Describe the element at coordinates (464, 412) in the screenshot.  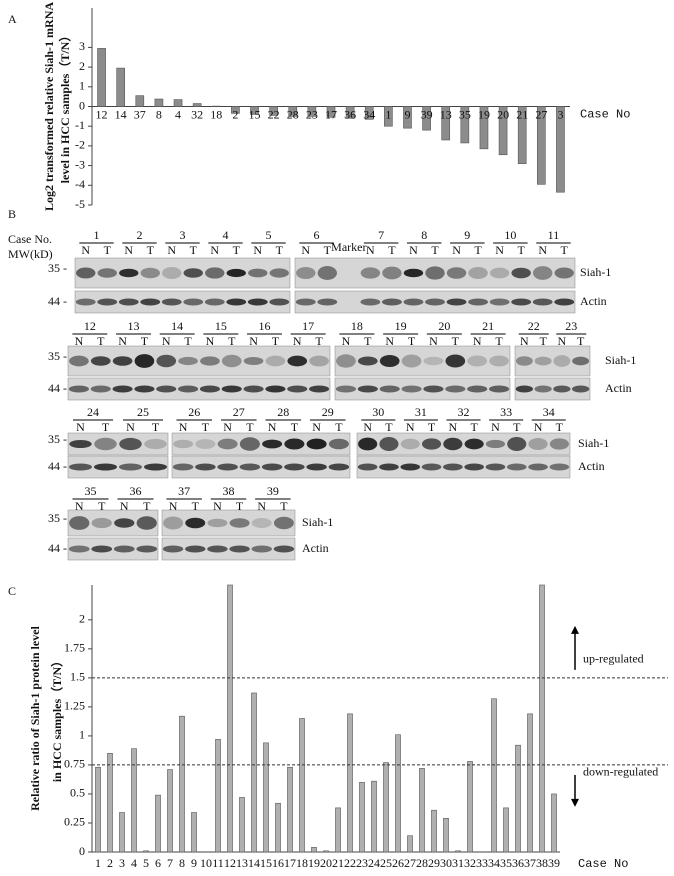
I see `case-number: 32` at that location.